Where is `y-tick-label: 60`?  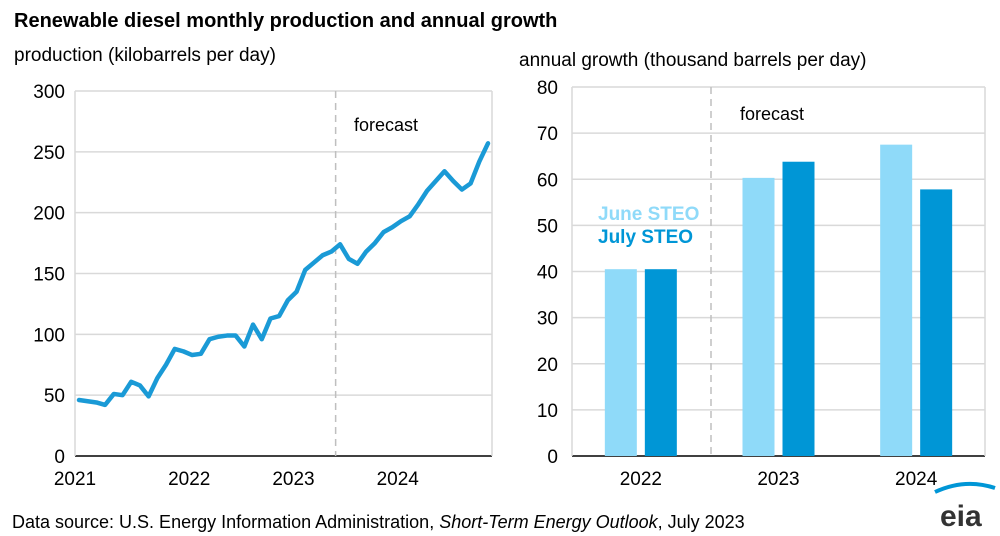
y-tick-label: 60 is located at coordinates (547, 180).